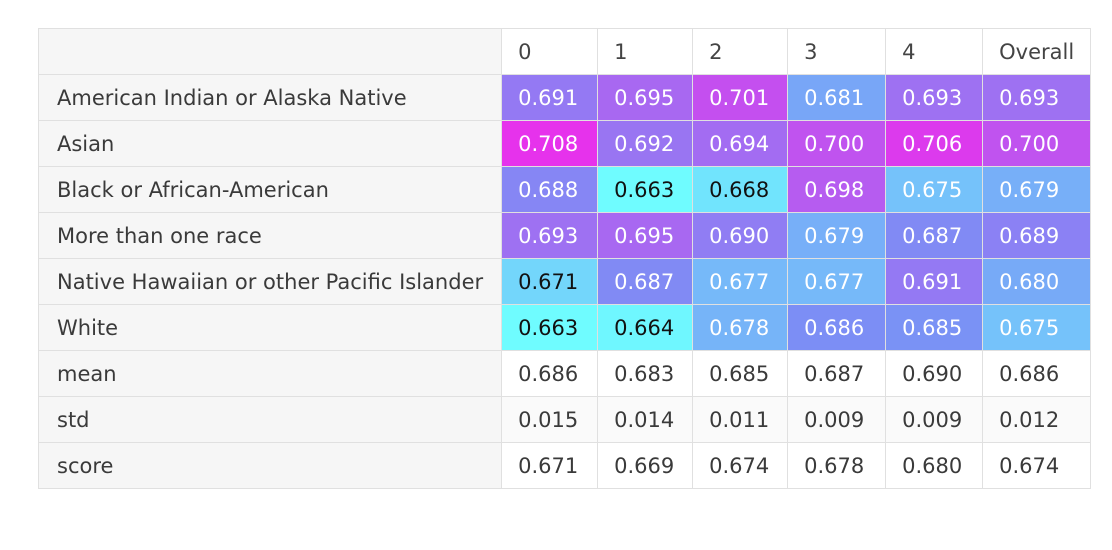  I want to click on column-header-0: 0, so click(550, 51).